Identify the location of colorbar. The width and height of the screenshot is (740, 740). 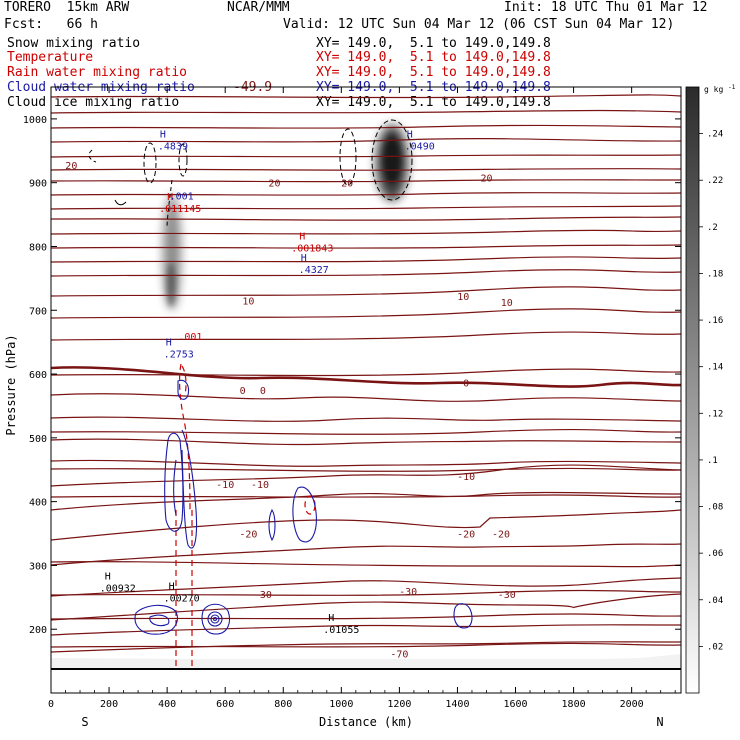
(692, 390).